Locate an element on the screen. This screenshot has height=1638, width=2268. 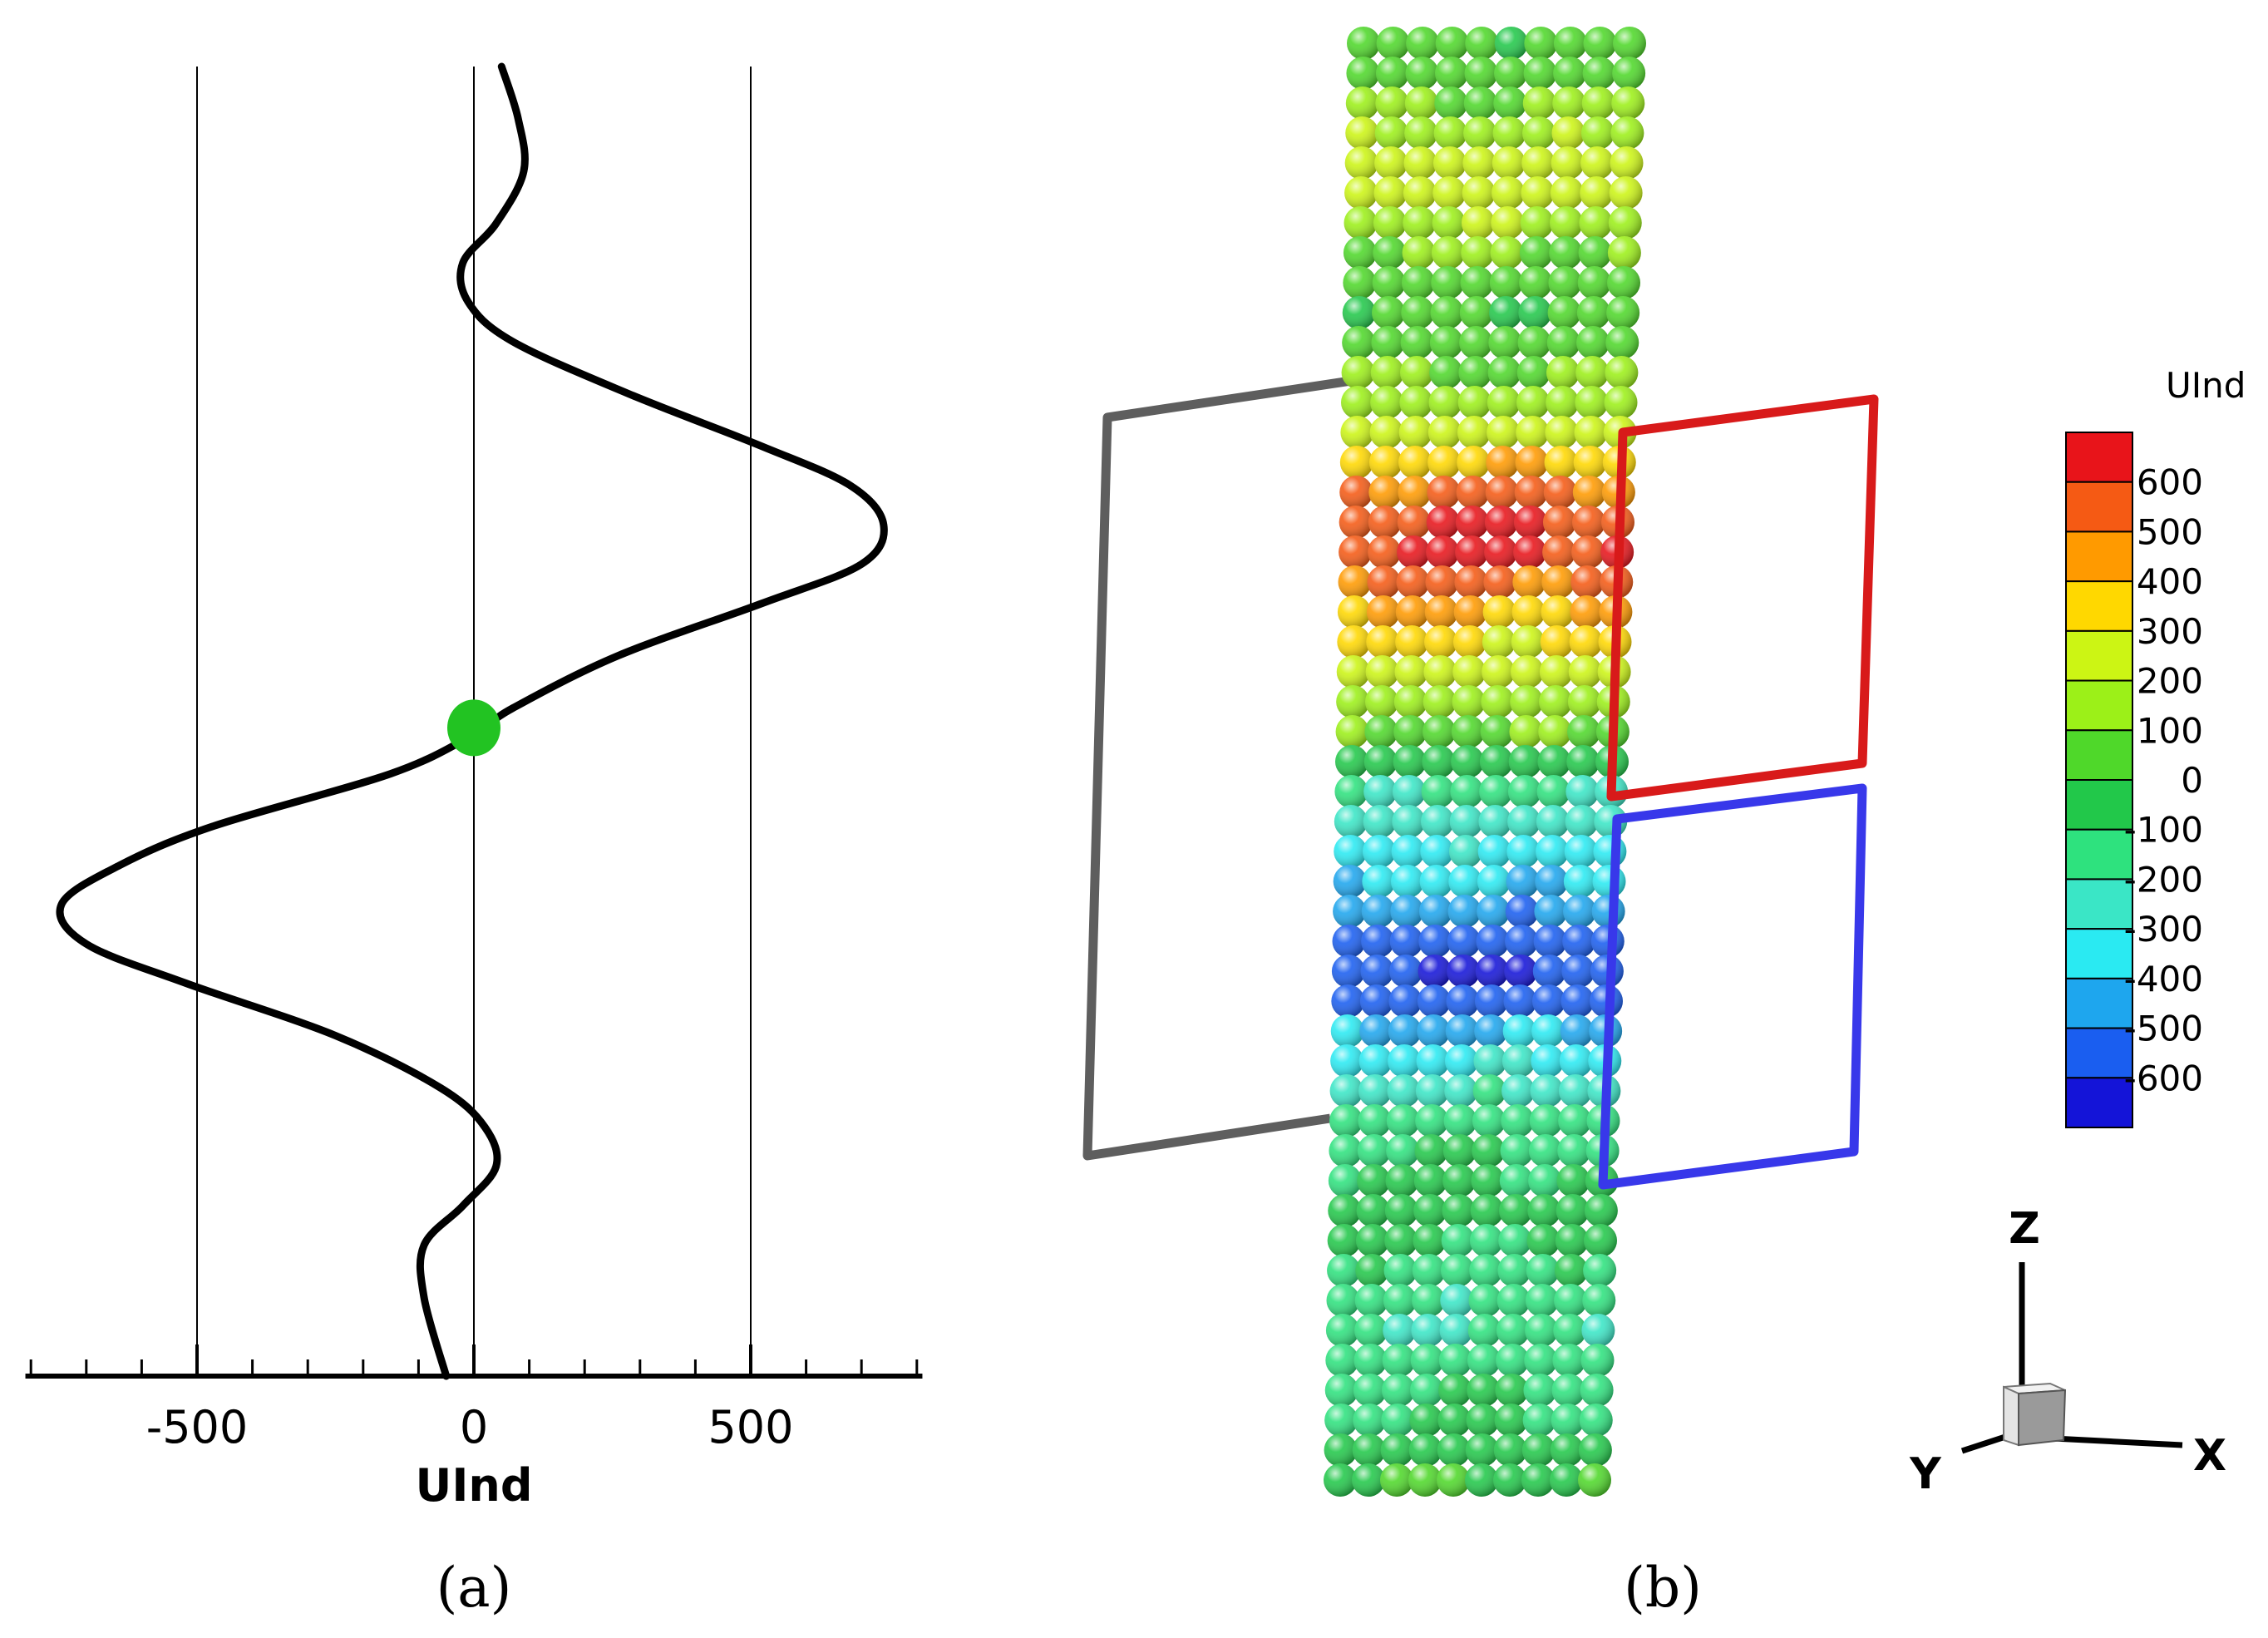
tick-label: -500 is located at coordinates (198, 1427).